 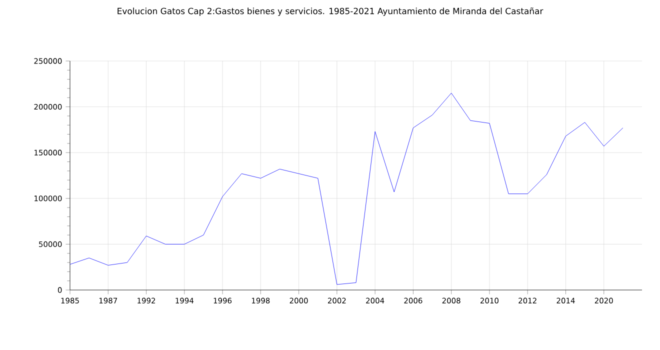 What do you see at coordinates (331, 12) in the screenshot?
I see `chart-title: Evolucion Gatos Cap 2:Gastos bienes y servicios. 1985-2021 Ayuntamiento de Miranda del Castañar` at bounding box center [331, 12].